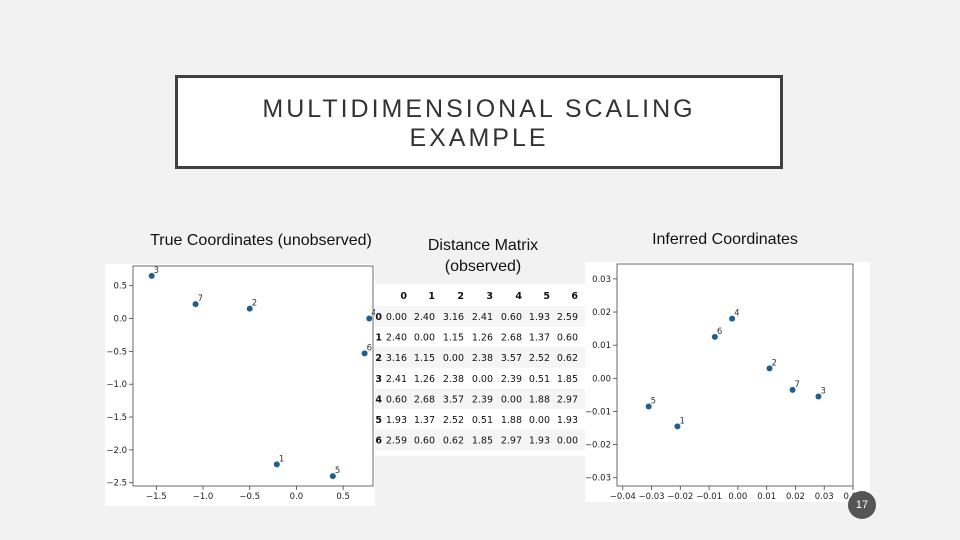 This screenshot has height=540, width=960. Describe the element at coordinates (403, 296) in the screenshot. I see `matrix-column-header: 0` at that location.